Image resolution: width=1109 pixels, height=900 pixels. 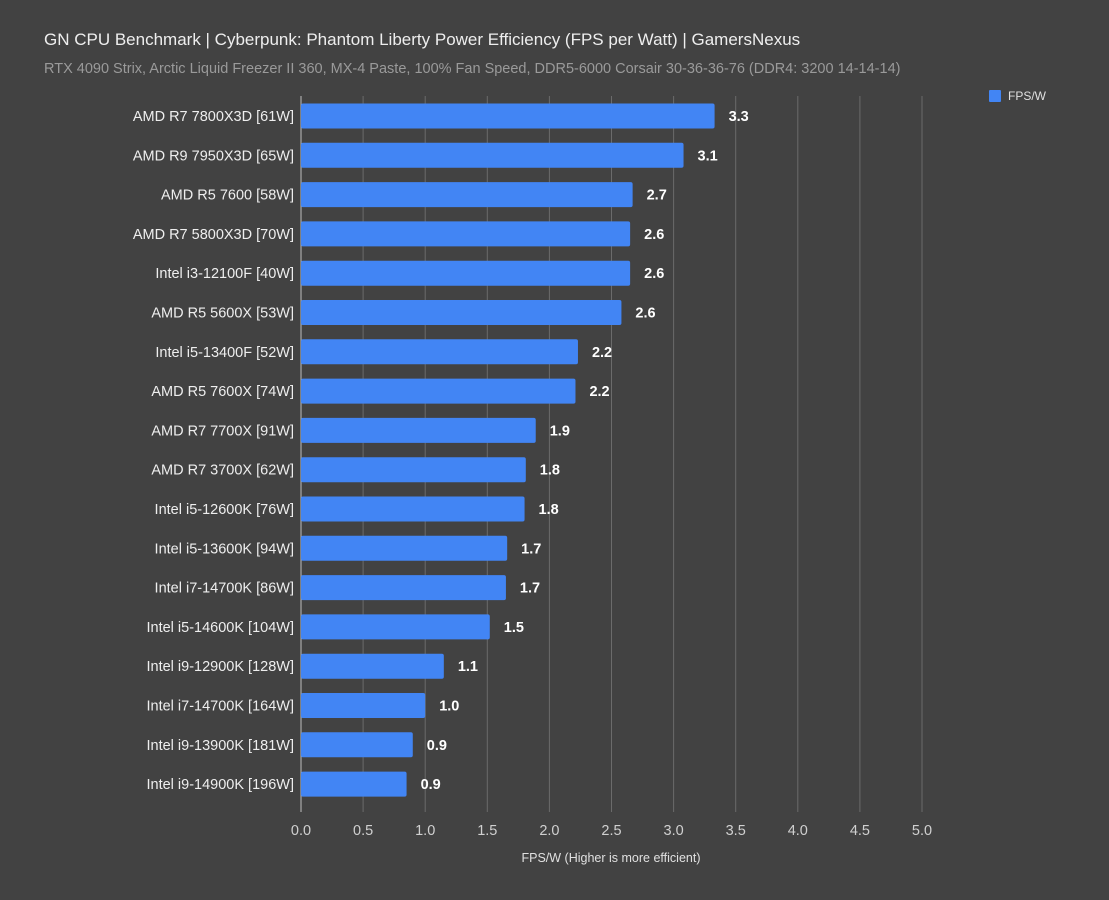 What do you see at coordinates (220, 628) in the screenshot?
I see `category-label: Intel i5-14600K [104W]` at bounding box center [220, 628].